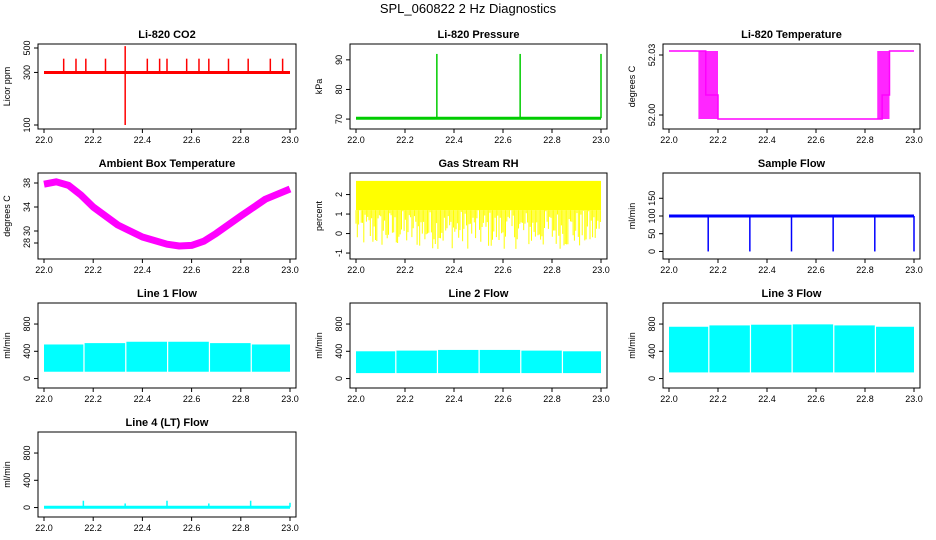 This screenshot has height=540, width=936. I want to click on y-tick-label: 2, so click(339, 194).